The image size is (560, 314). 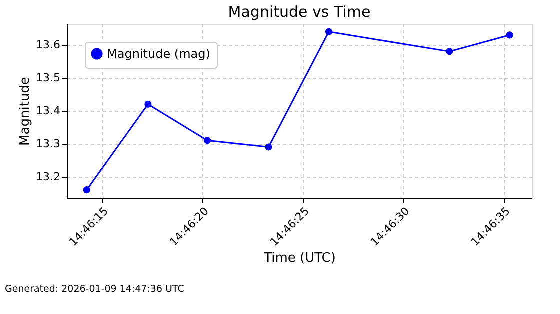 What do you see at coordinates (48, 45) in the screenshot?
I see `y-tick-label: 13.6` at bounding box center [48, 45].